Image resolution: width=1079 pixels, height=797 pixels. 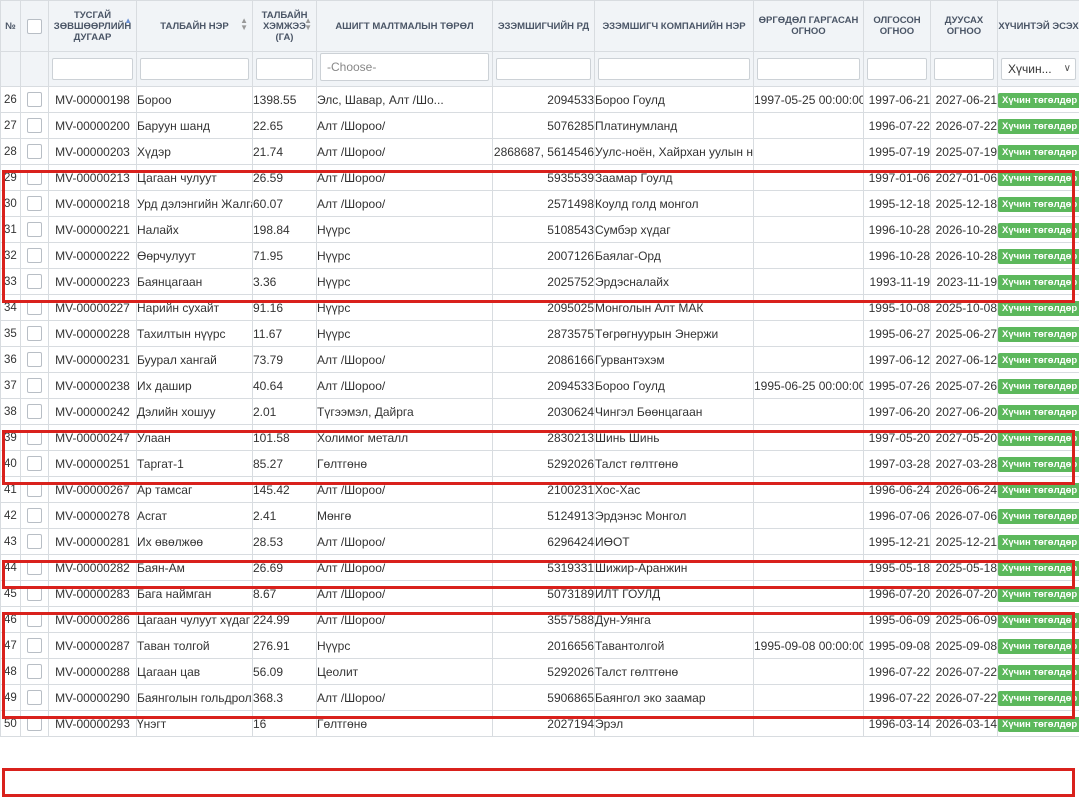 What do you see at coordinates (195, 490) in the screenshot?
I see `area-name: Ар тамсаг` at bounding box center [195, 490].